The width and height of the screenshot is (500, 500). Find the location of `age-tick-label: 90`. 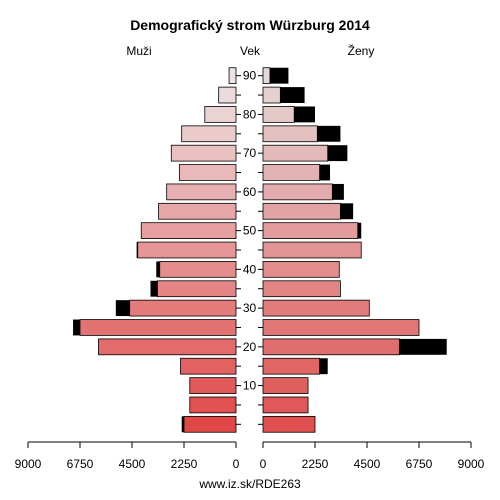

age-tick-label: 90 is located at coordinates (250, 76).